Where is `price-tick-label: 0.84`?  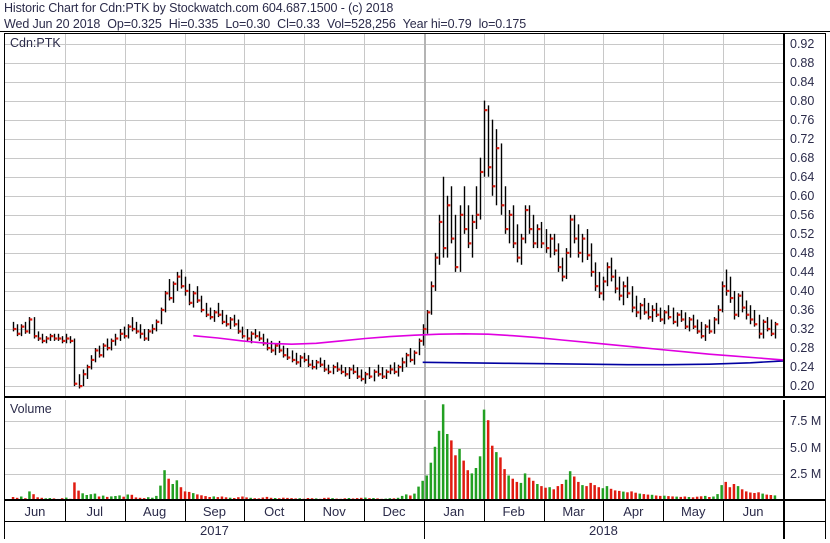
price-tick-label: 0.84 is located at coordinates (802, 82).